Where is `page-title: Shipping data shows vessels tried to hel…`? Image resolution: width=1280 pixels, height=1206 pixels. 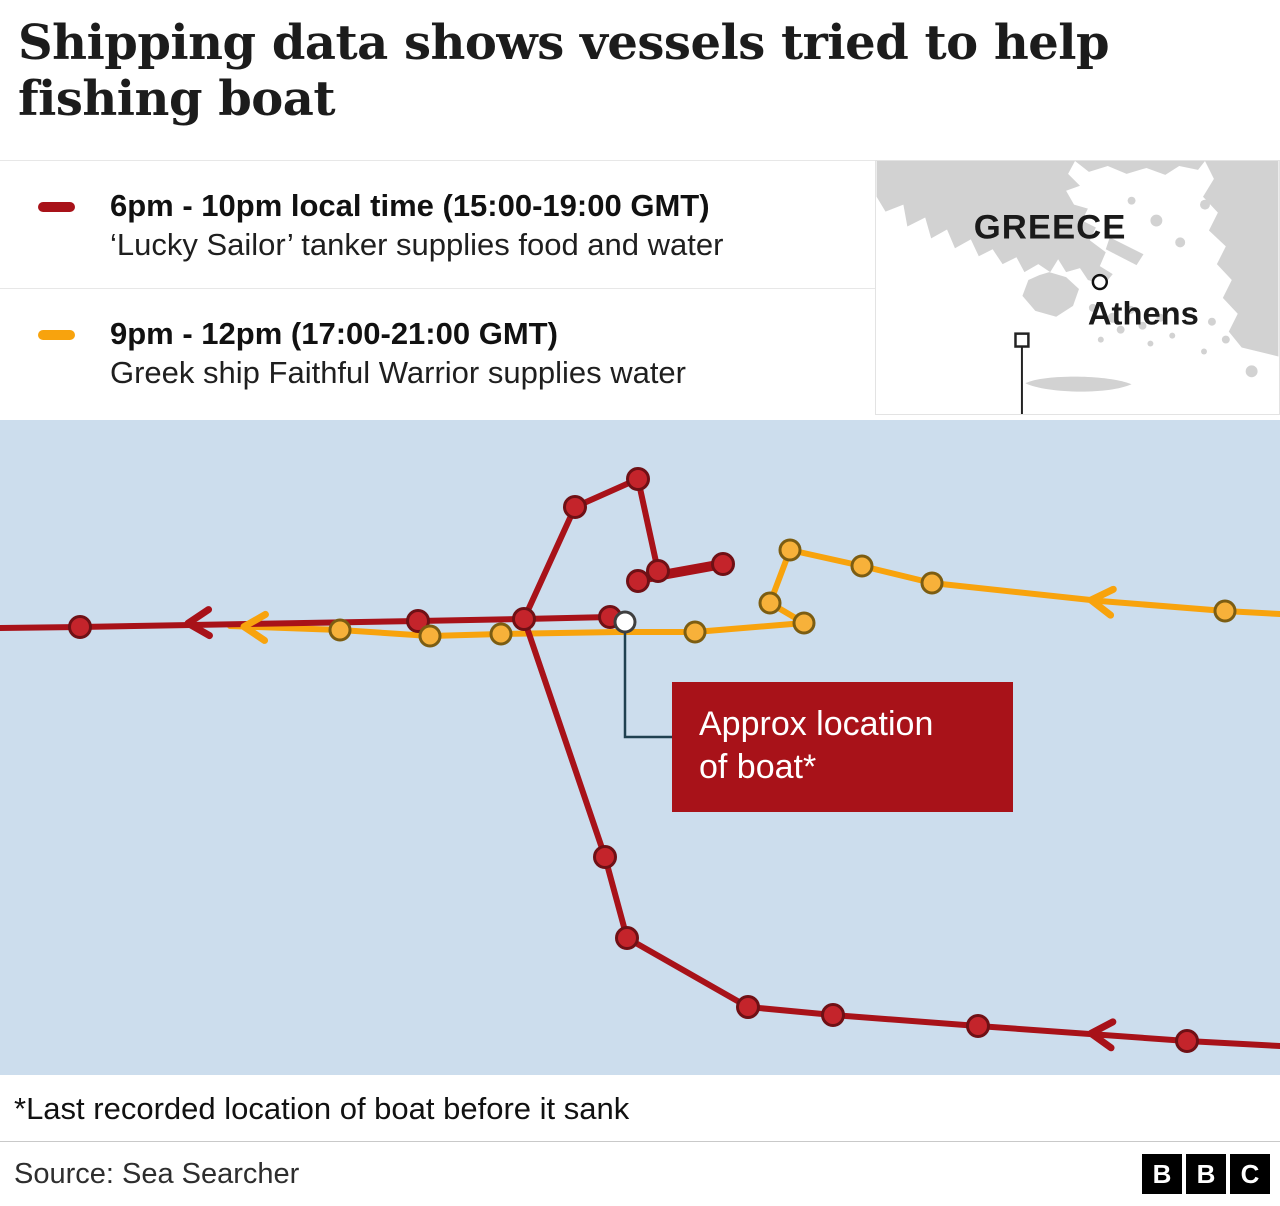 page-title: Shipping data shows vessels tried to hel… is located at coordinates (564, 71).